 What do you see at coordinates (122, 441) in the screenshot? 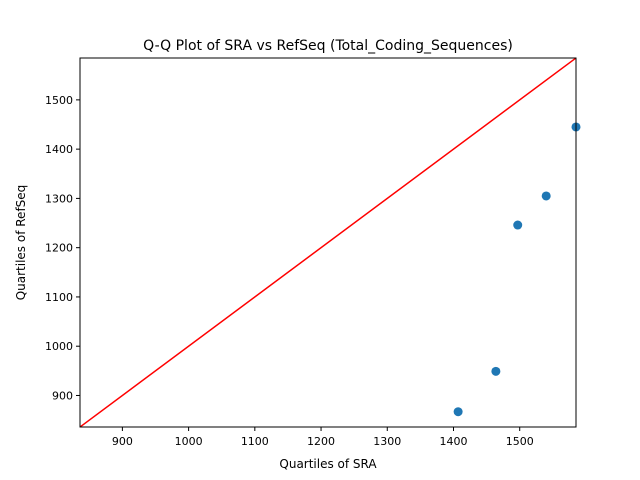
I see `x-tick-label: 900` at bounding box center [122, 441].